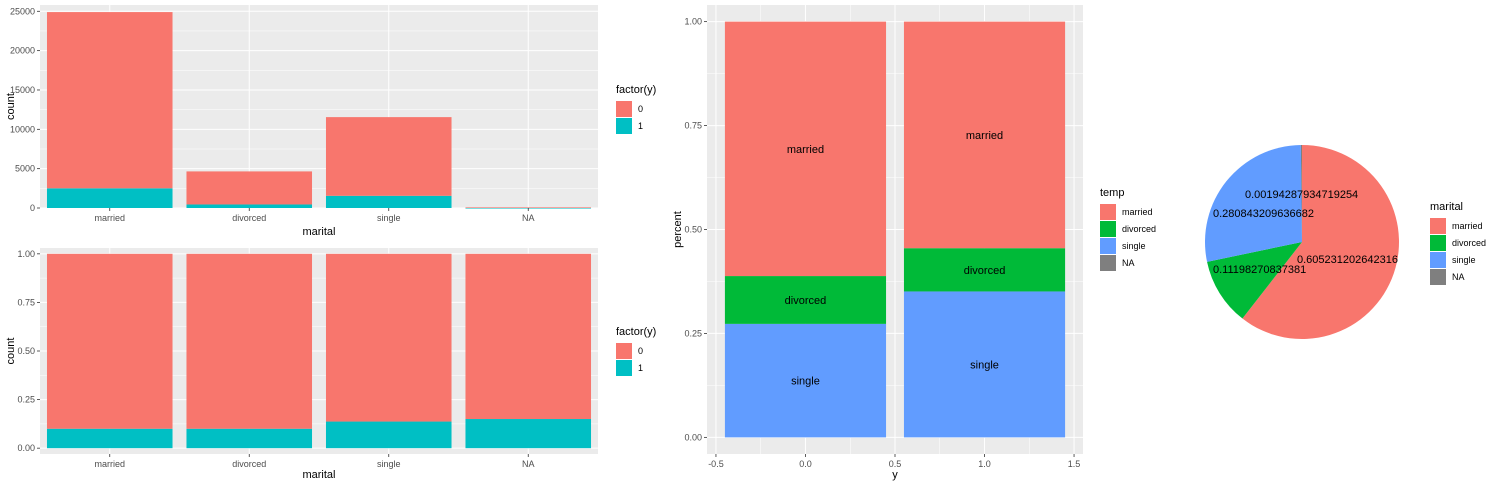 Image resolution: width=1500 pixels, height=485 pixels. Describe the element at coordinates (1347, 260) in the screenshot. I see `pie-value-label-married: 0.605231202642316` at that location.